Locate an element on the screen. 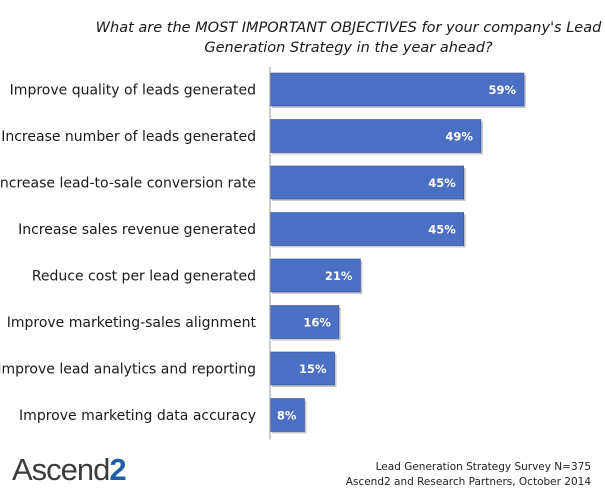 The width and height of the screenshot is (605, 496). category-label: Increase sales revenue generated is located at coordinates (137, 230).